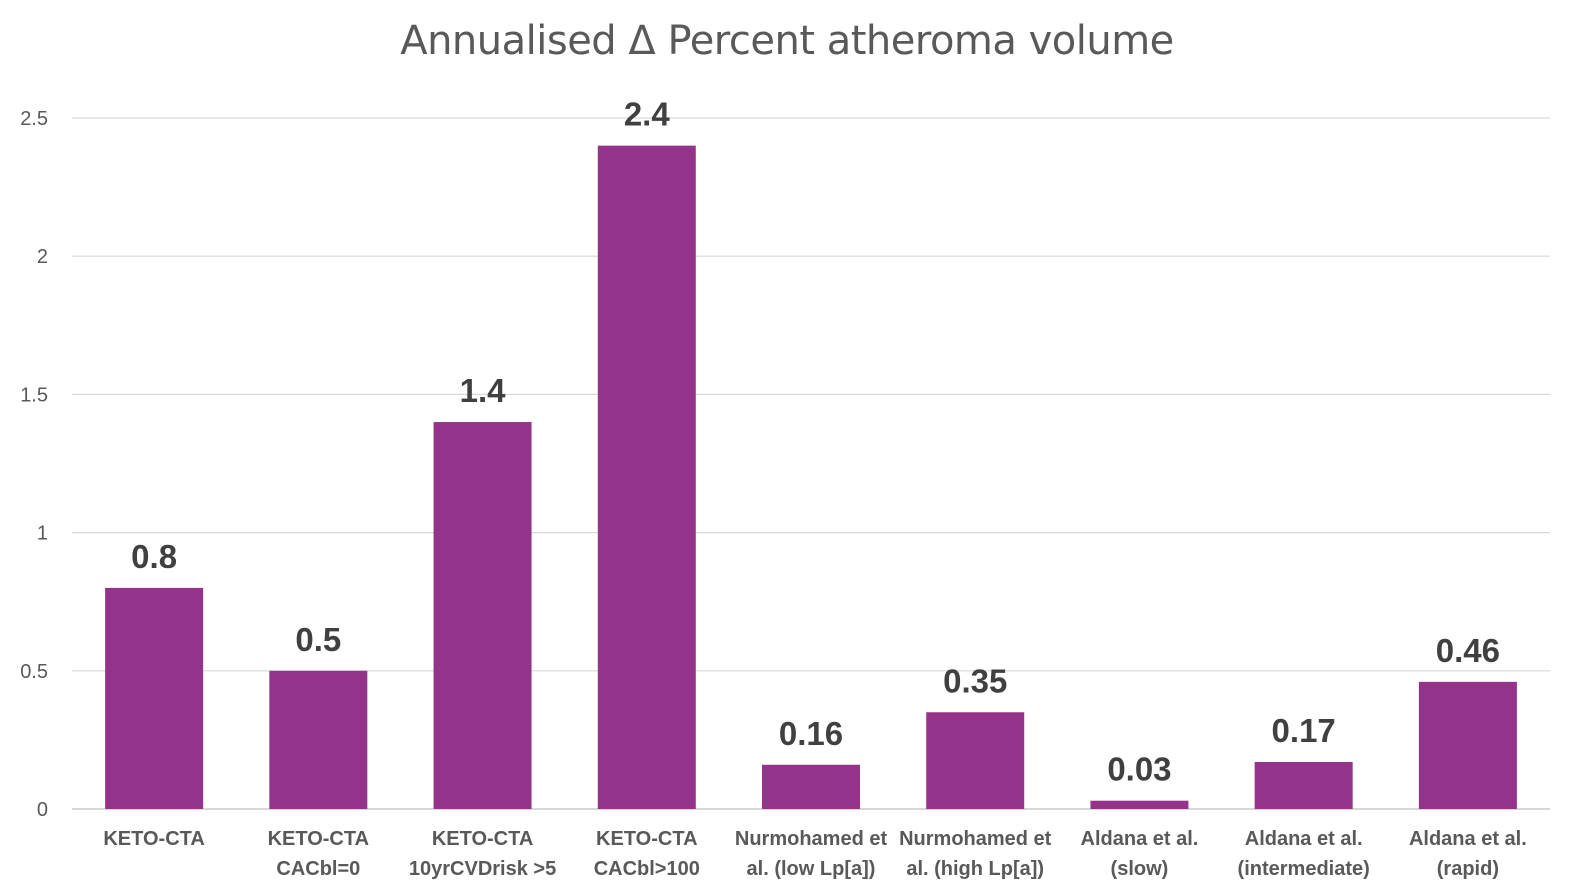 The height and width of the screenshot is (896, 1574). I want to click on data-label: 0.03, so click(1139, 769).